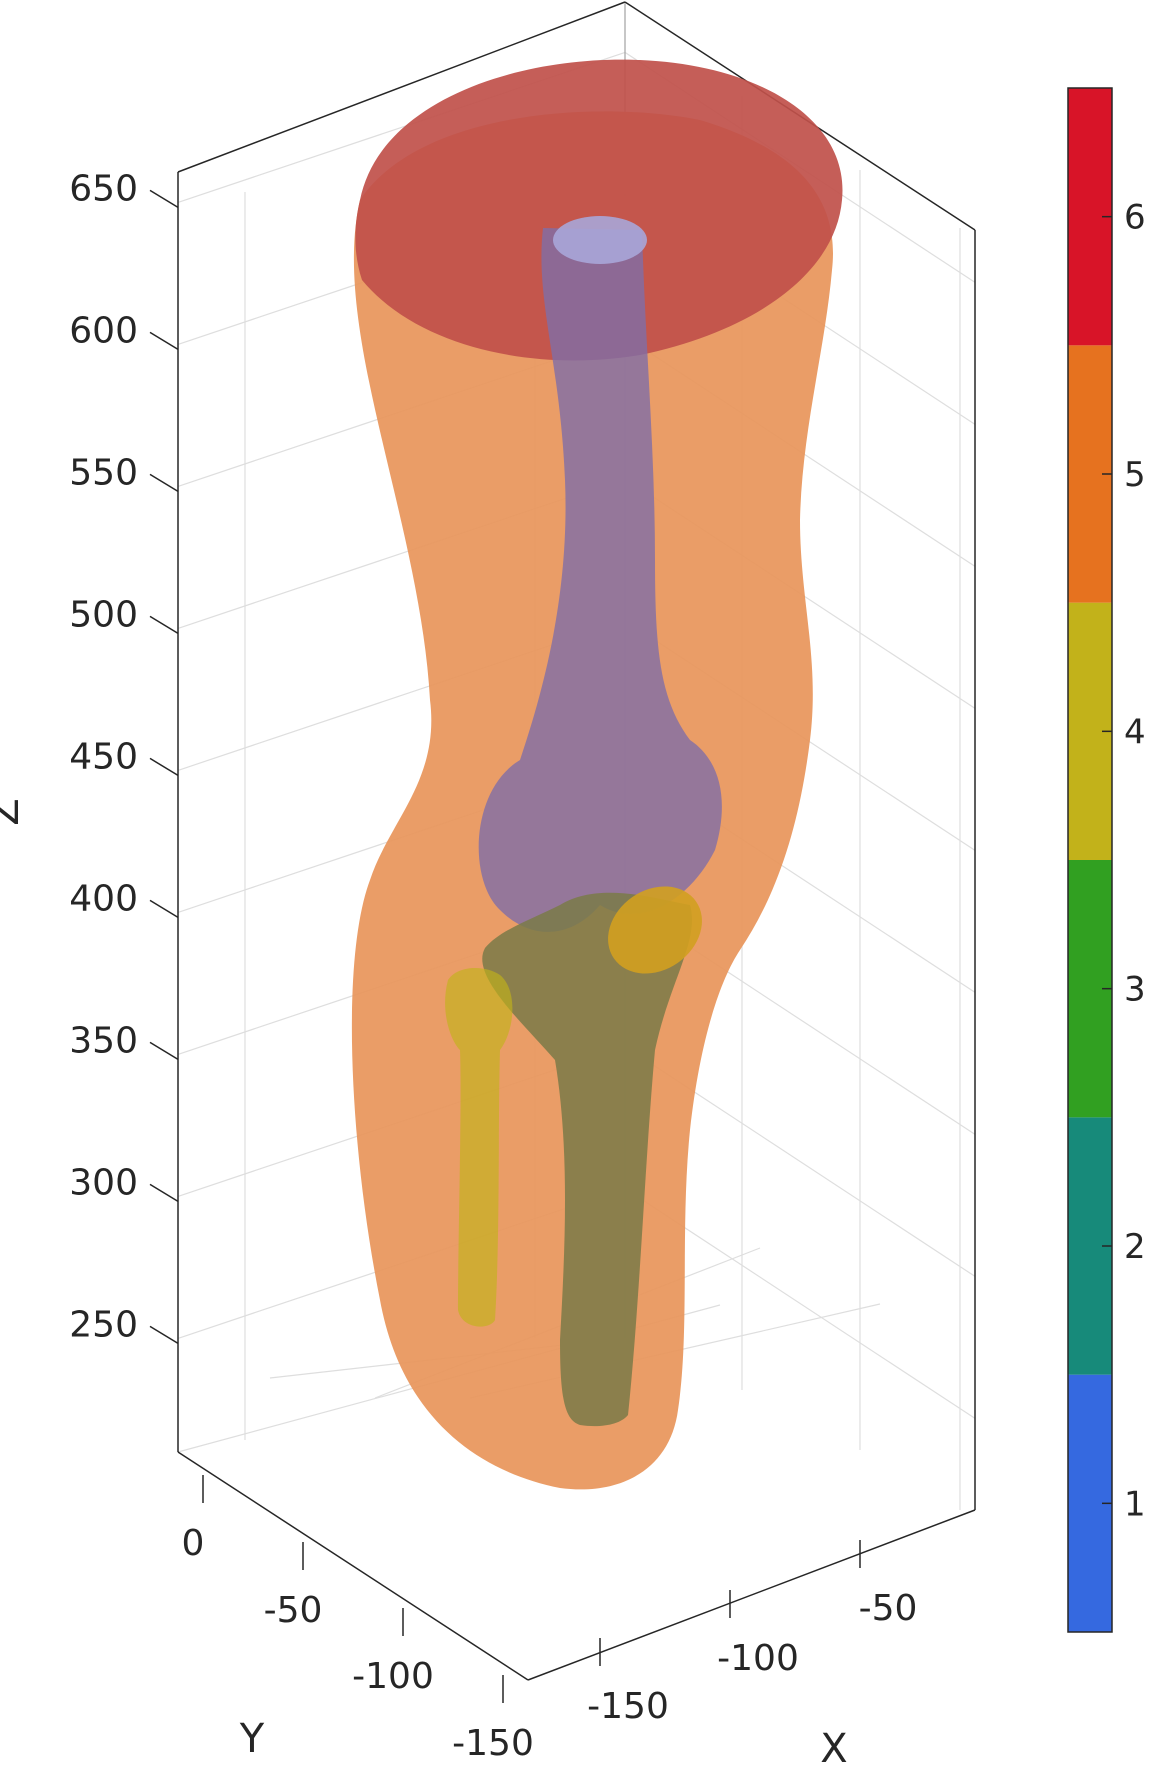 The image size is (1150, 1767). Describe the element at coordinates (1135, 1504) in the screenshot. I see `colorbar-tick-label: 1` at that location.